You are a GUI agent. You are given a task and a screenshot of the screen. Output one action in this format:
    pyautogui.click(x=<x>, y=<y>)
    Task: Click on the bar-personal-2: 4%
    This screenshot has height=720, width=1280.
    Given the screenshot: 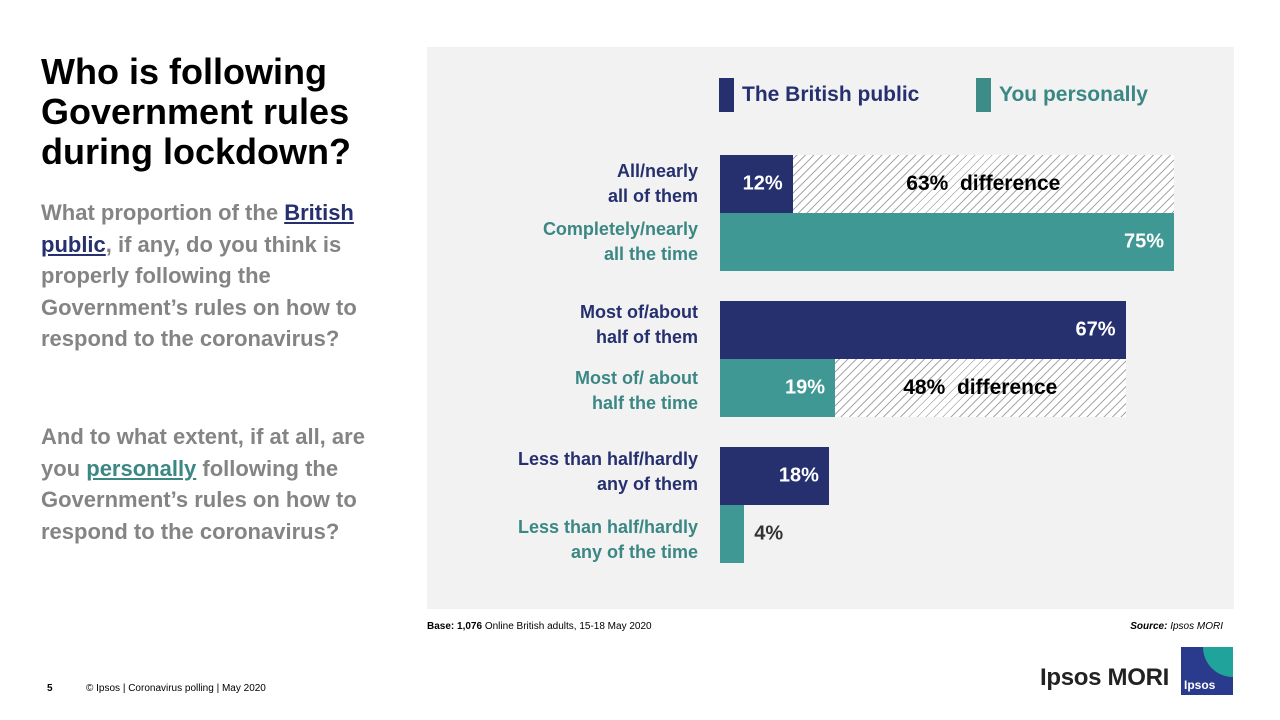 What is the action you would take?
    pyautogui.click(x=751, y=534)
    